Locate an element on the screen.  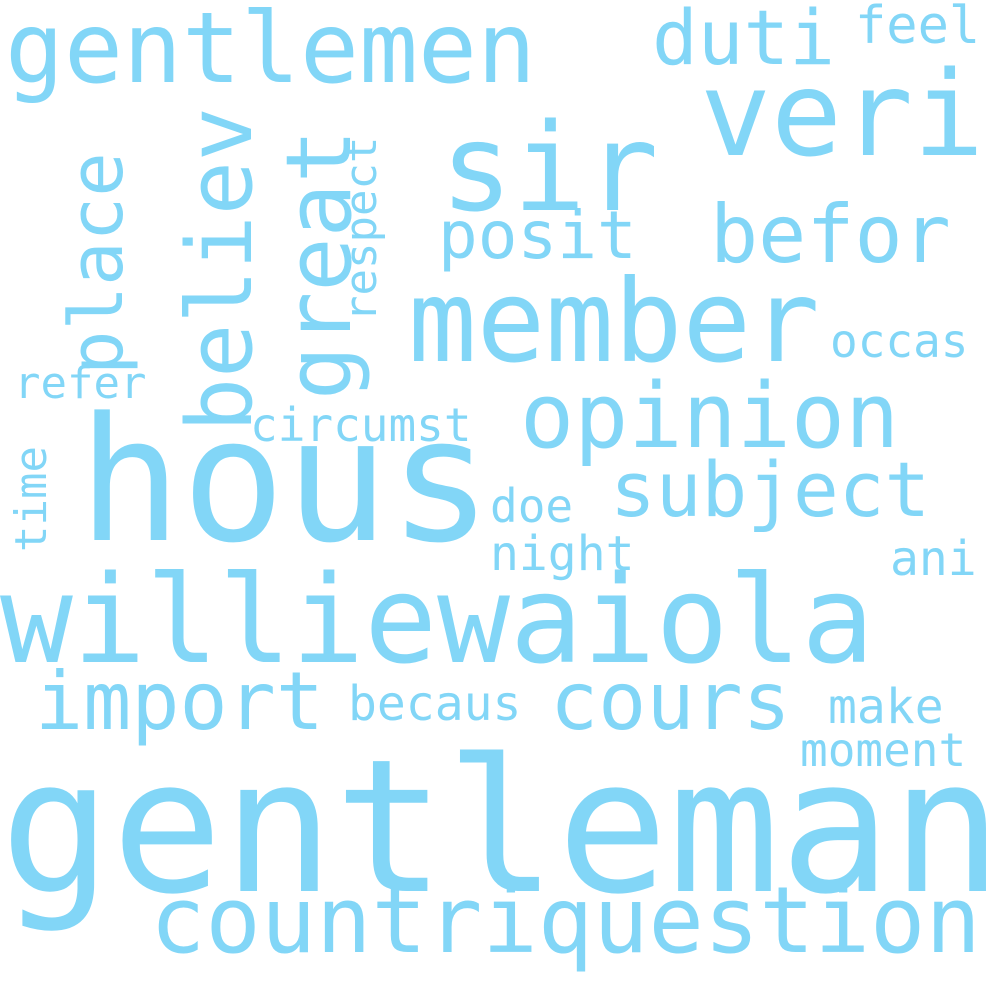
word-befor: befor is located at coordinates (830, 234).